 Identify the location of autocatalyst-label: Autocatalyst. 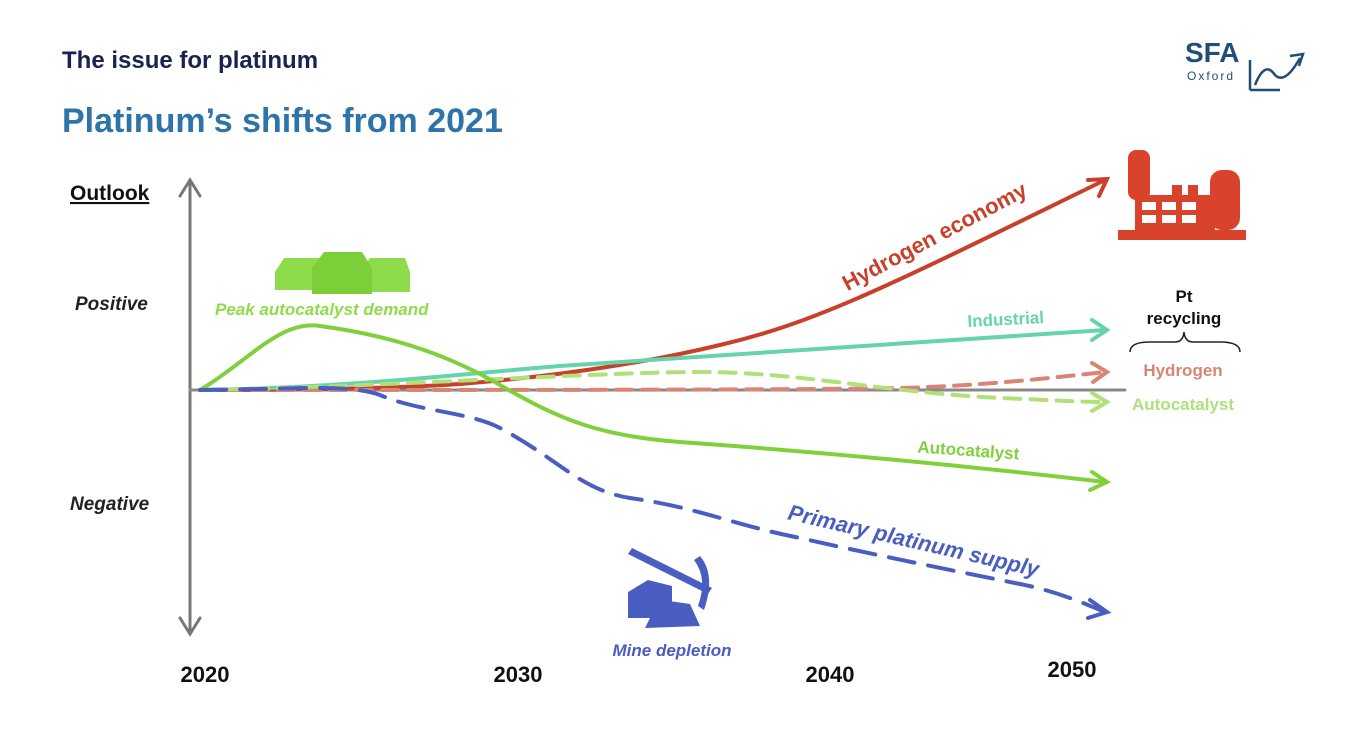
(968, 450).